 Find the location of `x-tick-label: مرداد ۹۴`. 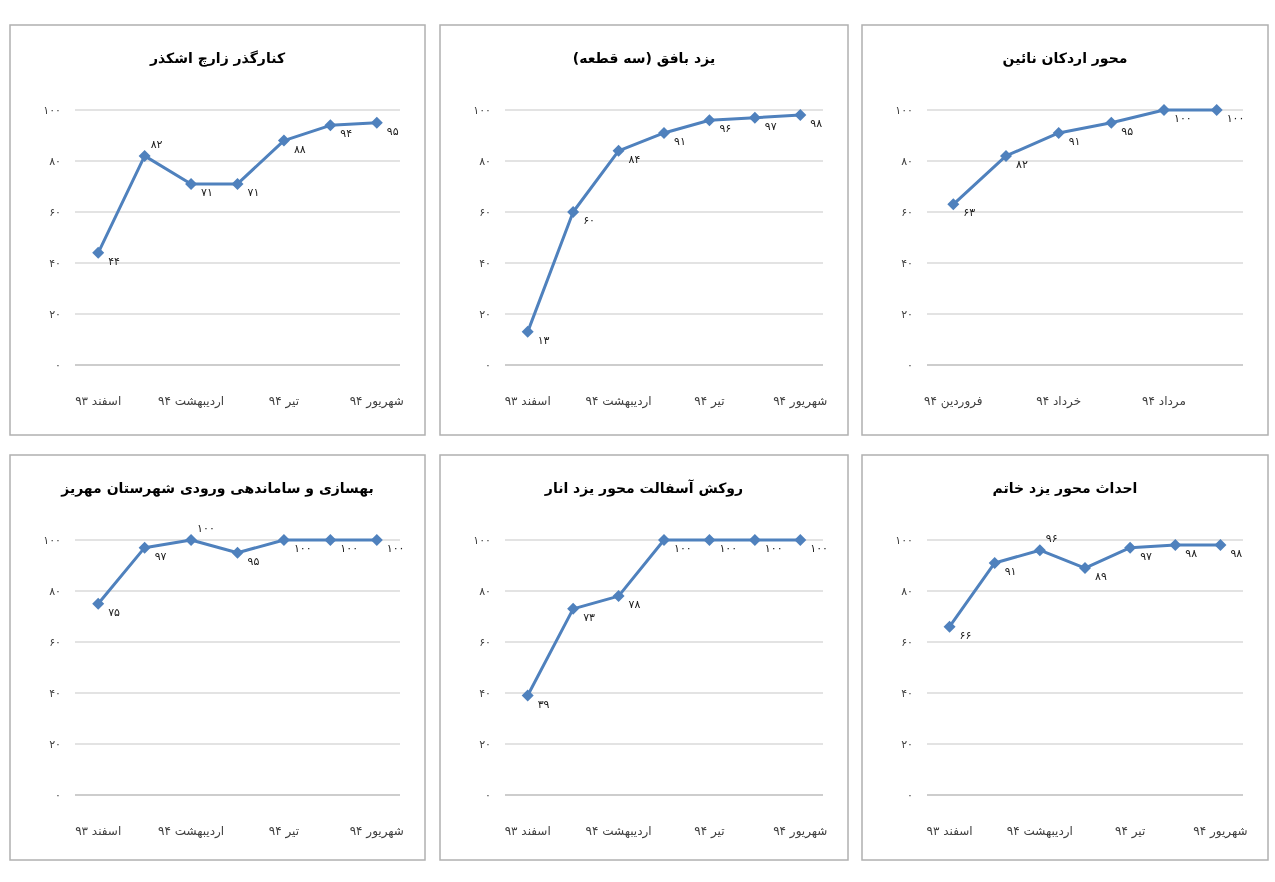

x-tick-label: مرداد ۹۴ is located at coordinates (1164, 401).